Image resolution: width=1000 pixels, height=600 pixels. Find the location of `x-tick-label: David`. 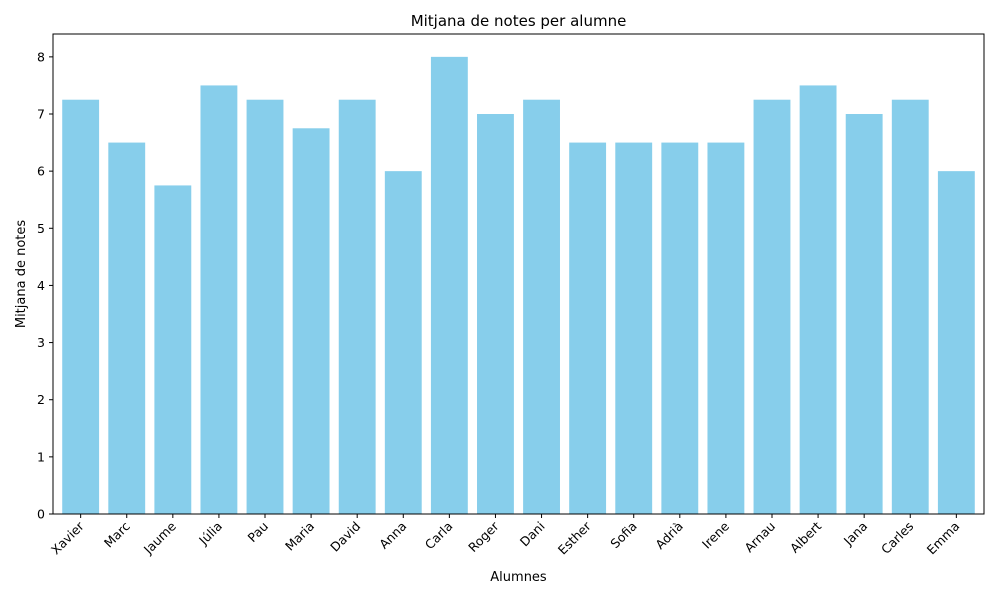

x-tick-label: David is located at coordinates (345, 537).